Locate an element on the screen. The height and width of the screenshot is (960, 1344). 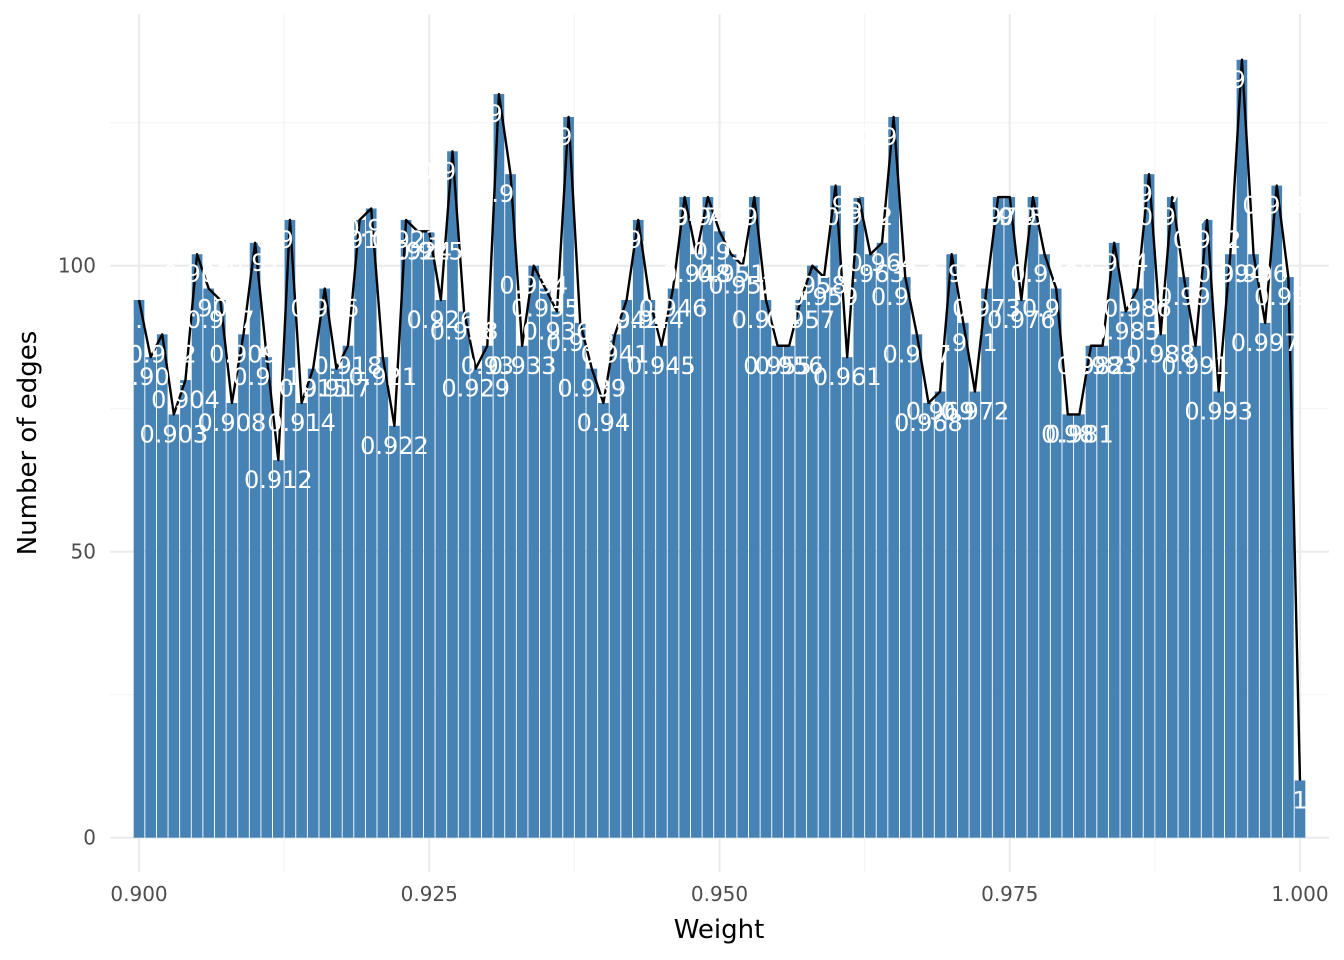
bar-label: 0.999 is located at coordinates (1288, 297).